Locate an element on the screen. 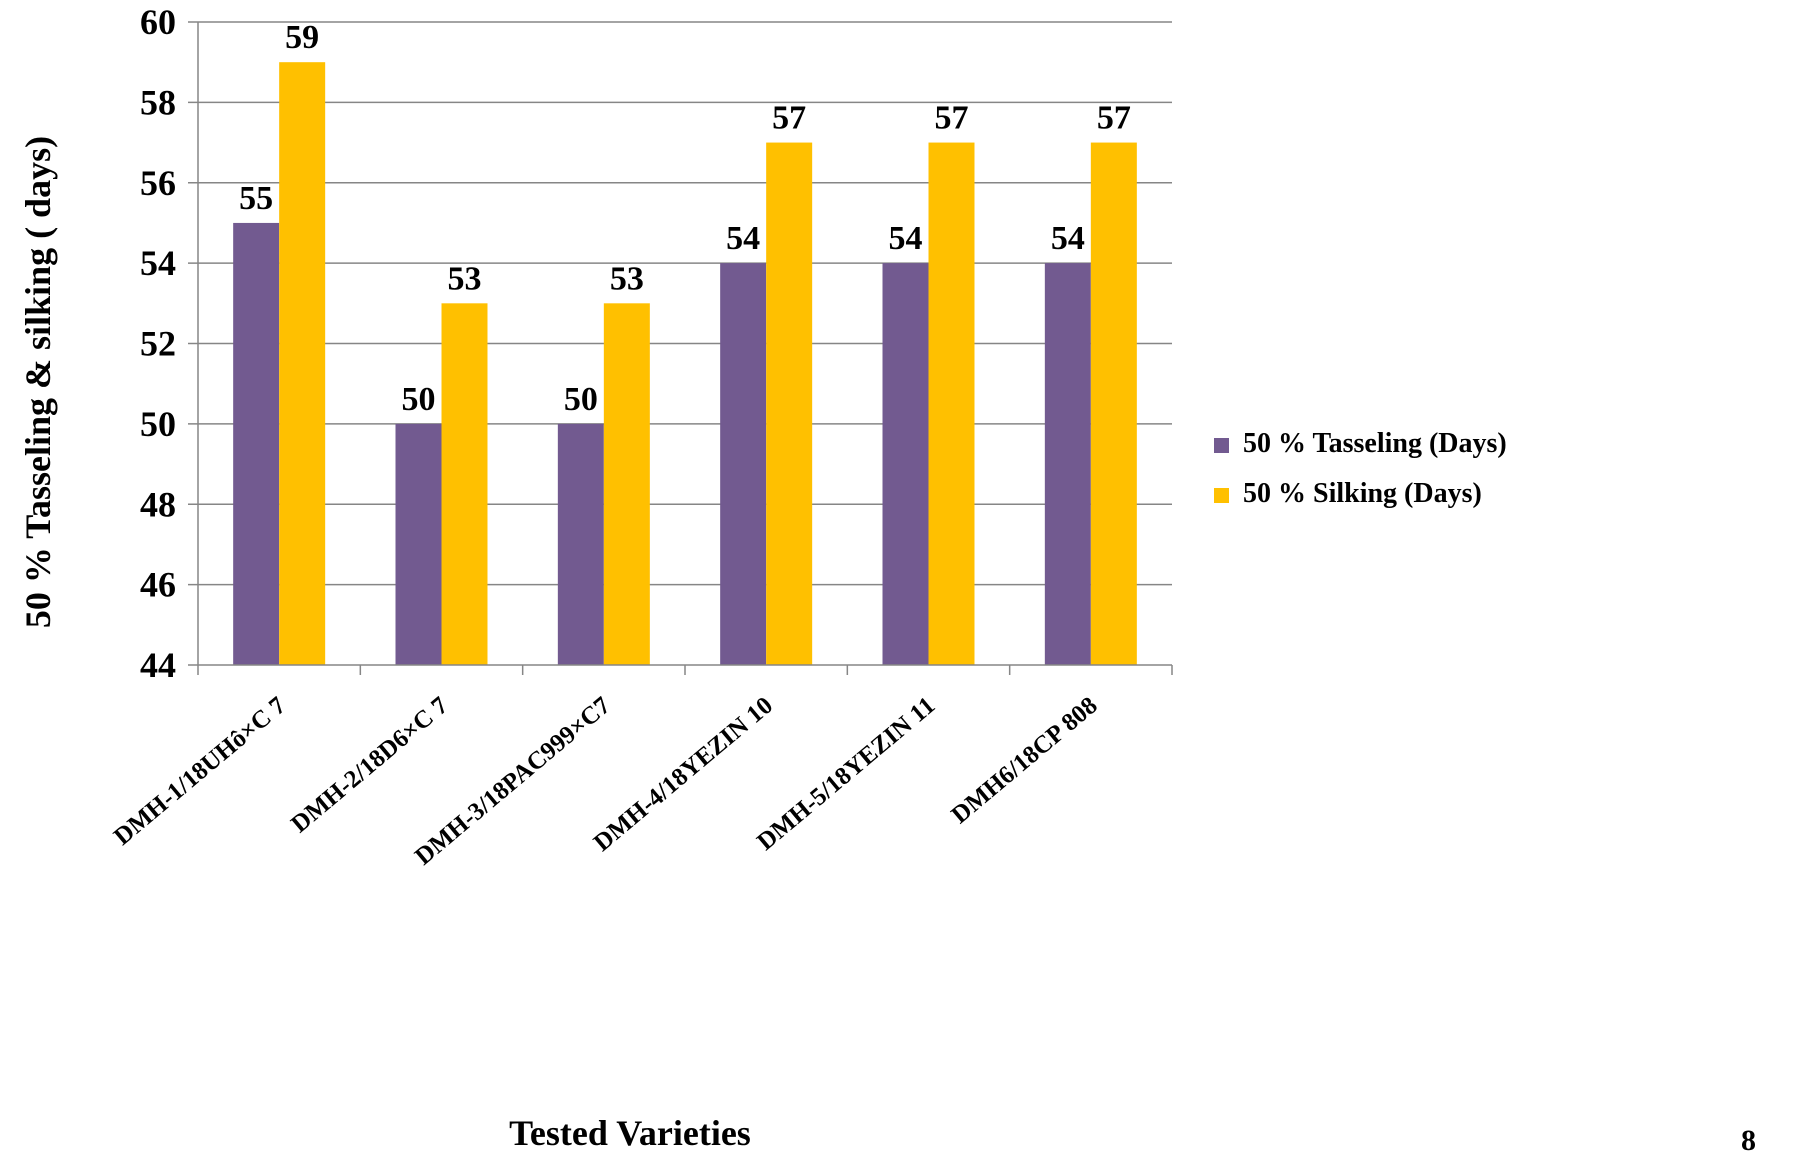  y-tick-label: 46 is located at coordinates (158, 585).